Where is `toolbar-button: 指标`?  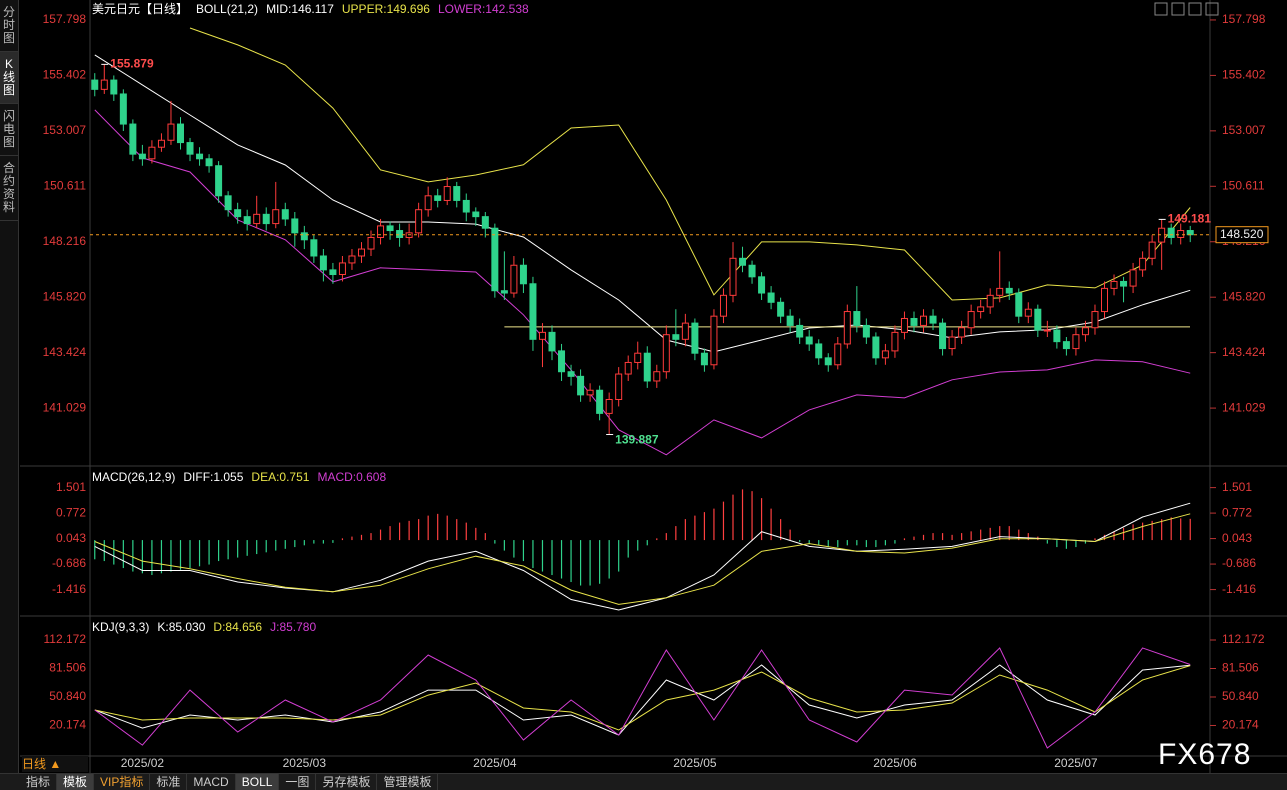
toolbar-button: 指标 is located at coordinates (39, 782).